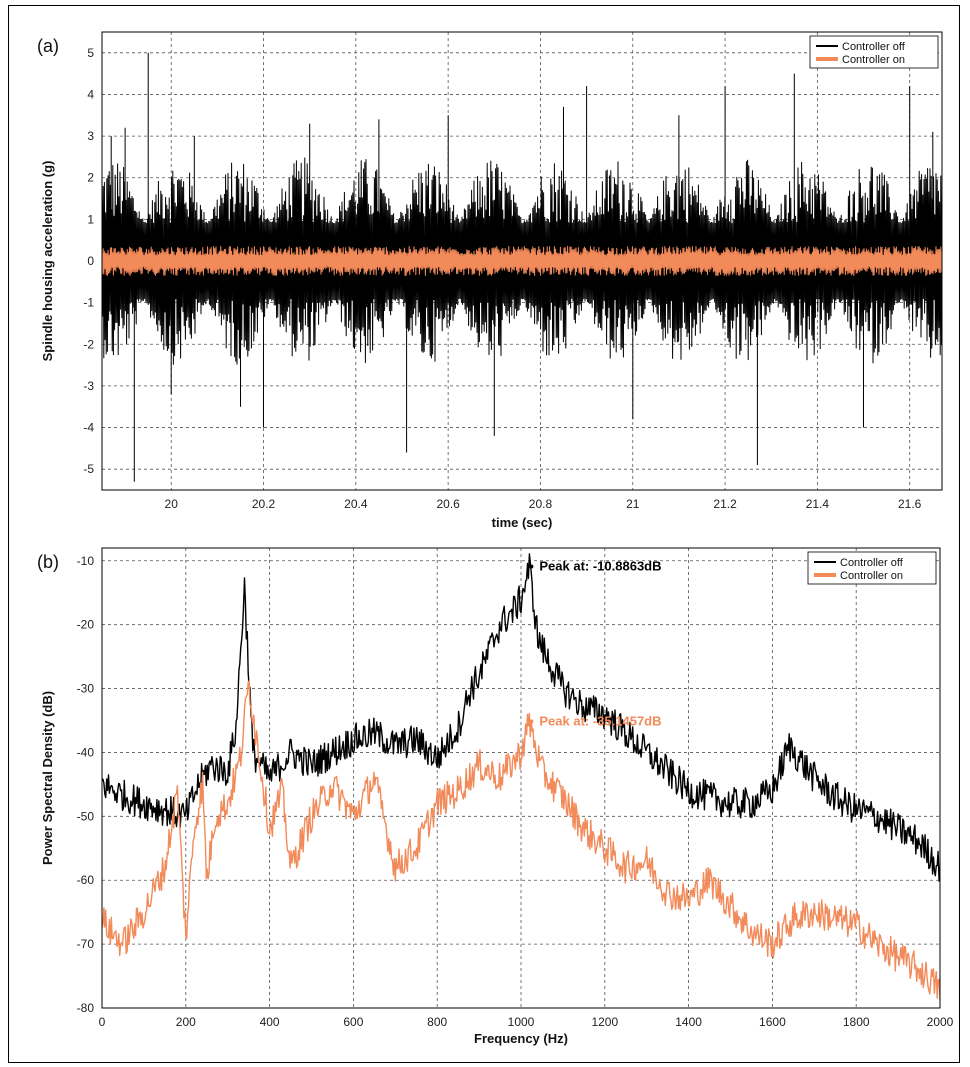  What do you see at coordinates (604, 1022) in the screenshot?
I see `x-tick-label: 1200` at bounding box center [604, 1022].